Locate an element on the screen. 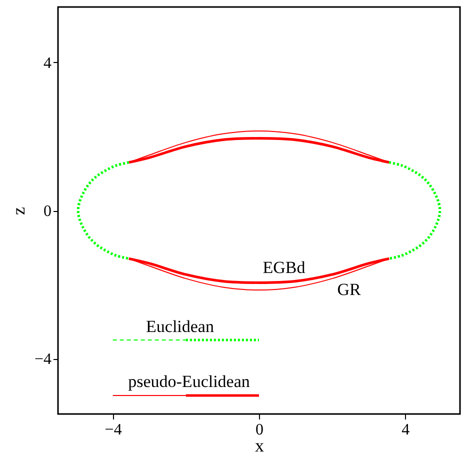 This screenshot has height=458, width=463. y-tick-label: −4 is located at coordinates (43, 359).